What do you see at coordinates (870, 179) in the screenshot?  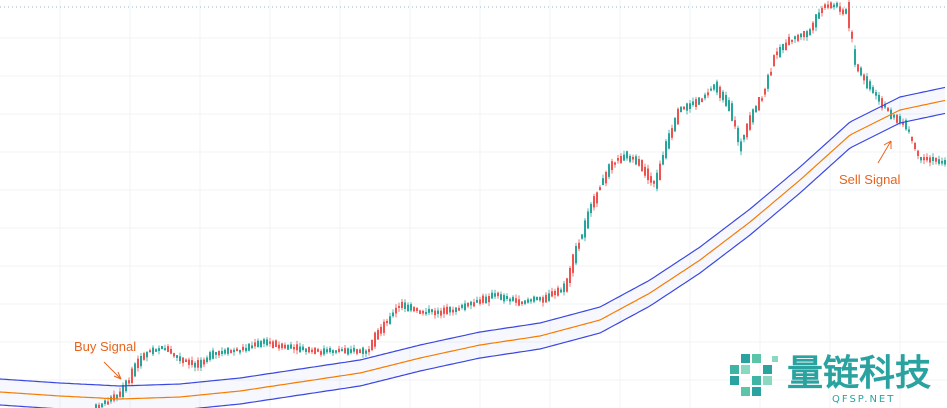 I see `sell-signal-label: Sell Signal` at bounding box center [870, 179].